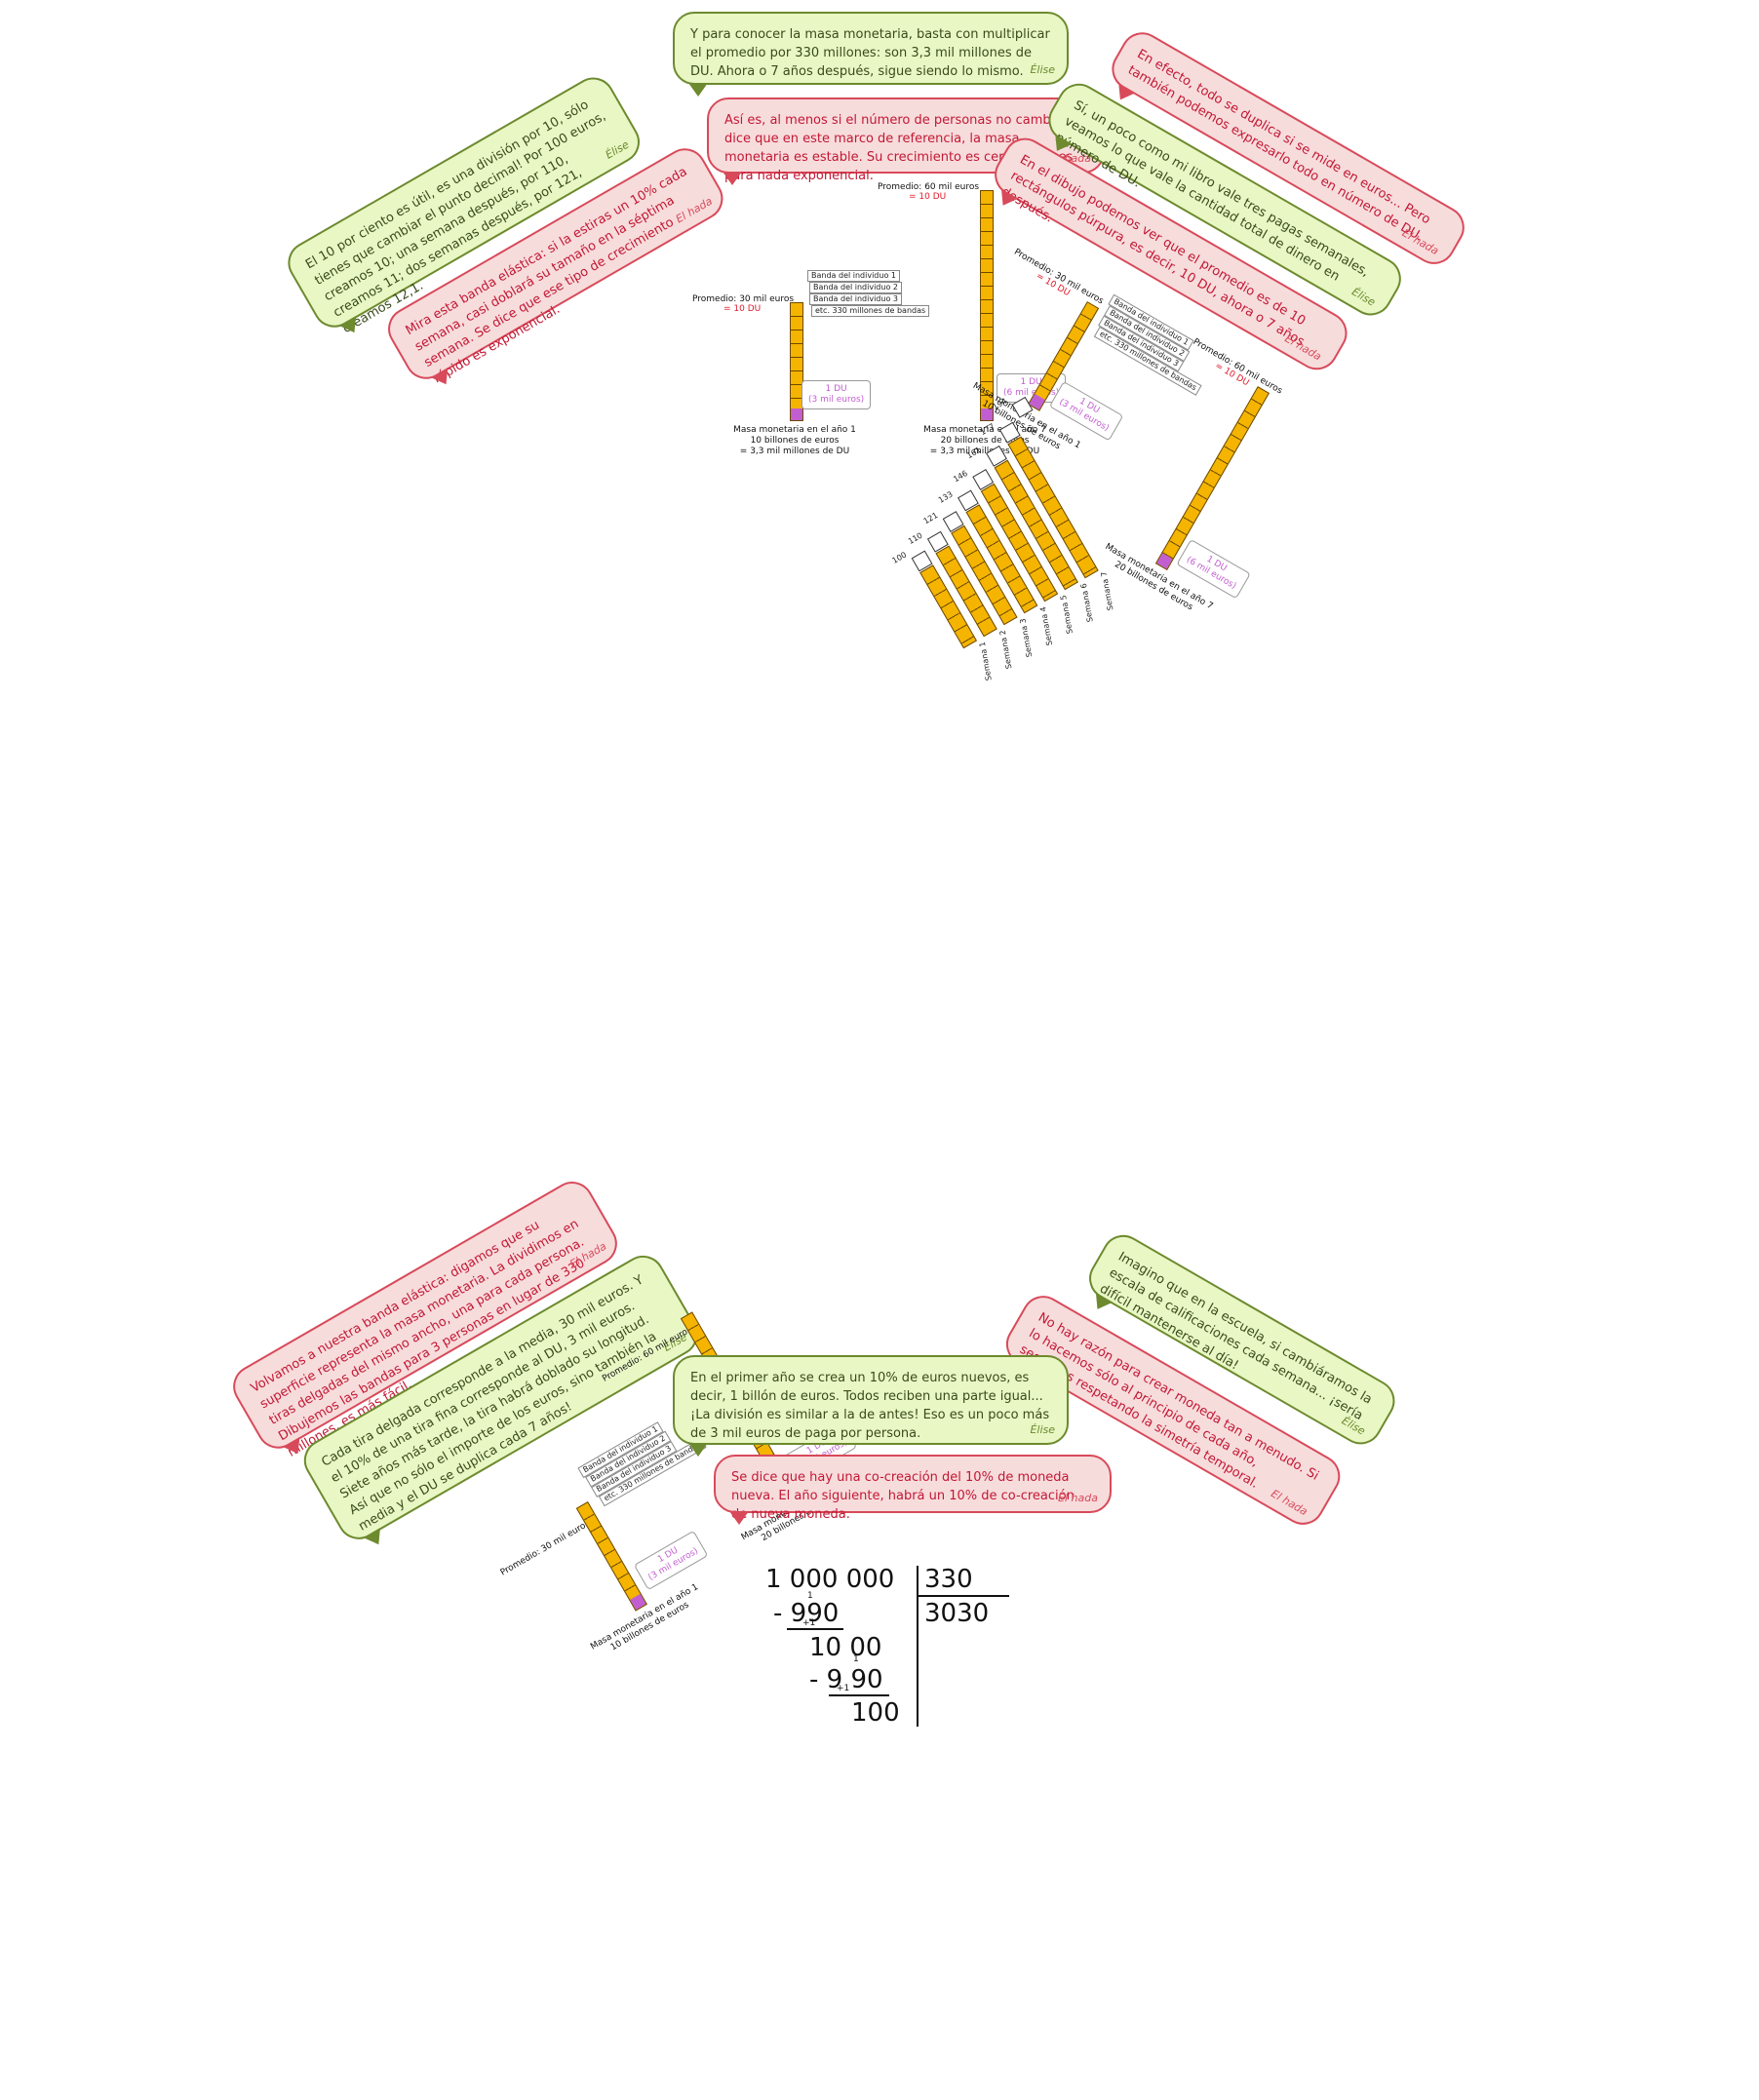 This screenshot has height=2100, width=1759. I want to click on bubble-signature: El hada, so click(1078, 1498).